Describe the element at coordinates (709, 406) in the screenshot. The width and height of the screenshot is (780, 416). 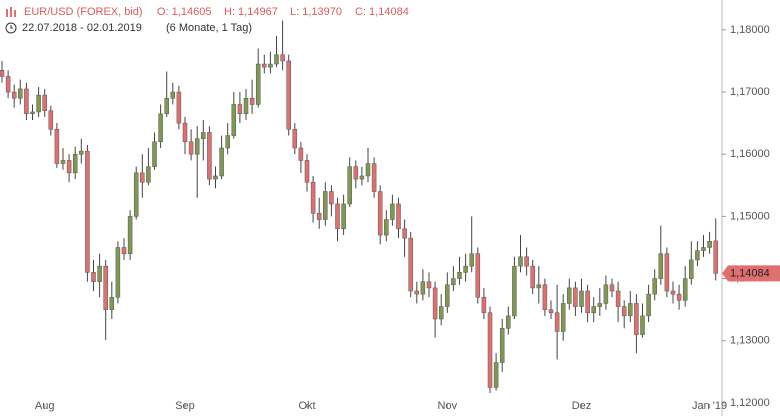
I see `x-tick-label: Jan '19` at that location.